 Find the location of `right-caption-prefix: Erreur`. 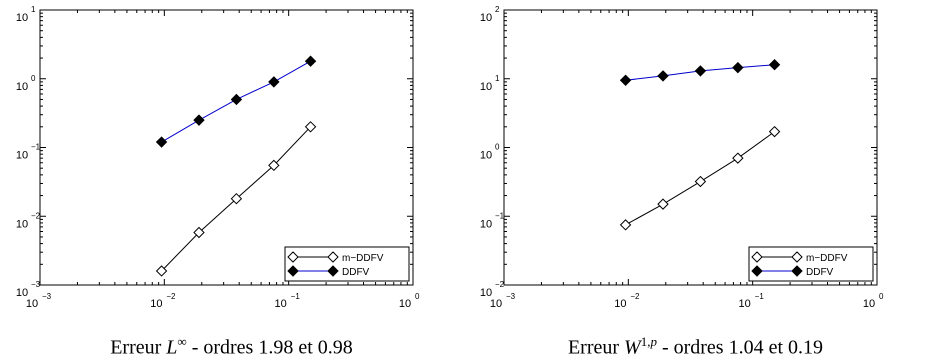

right-caption-prefix: Erreur is located at coordinates (596, 347).